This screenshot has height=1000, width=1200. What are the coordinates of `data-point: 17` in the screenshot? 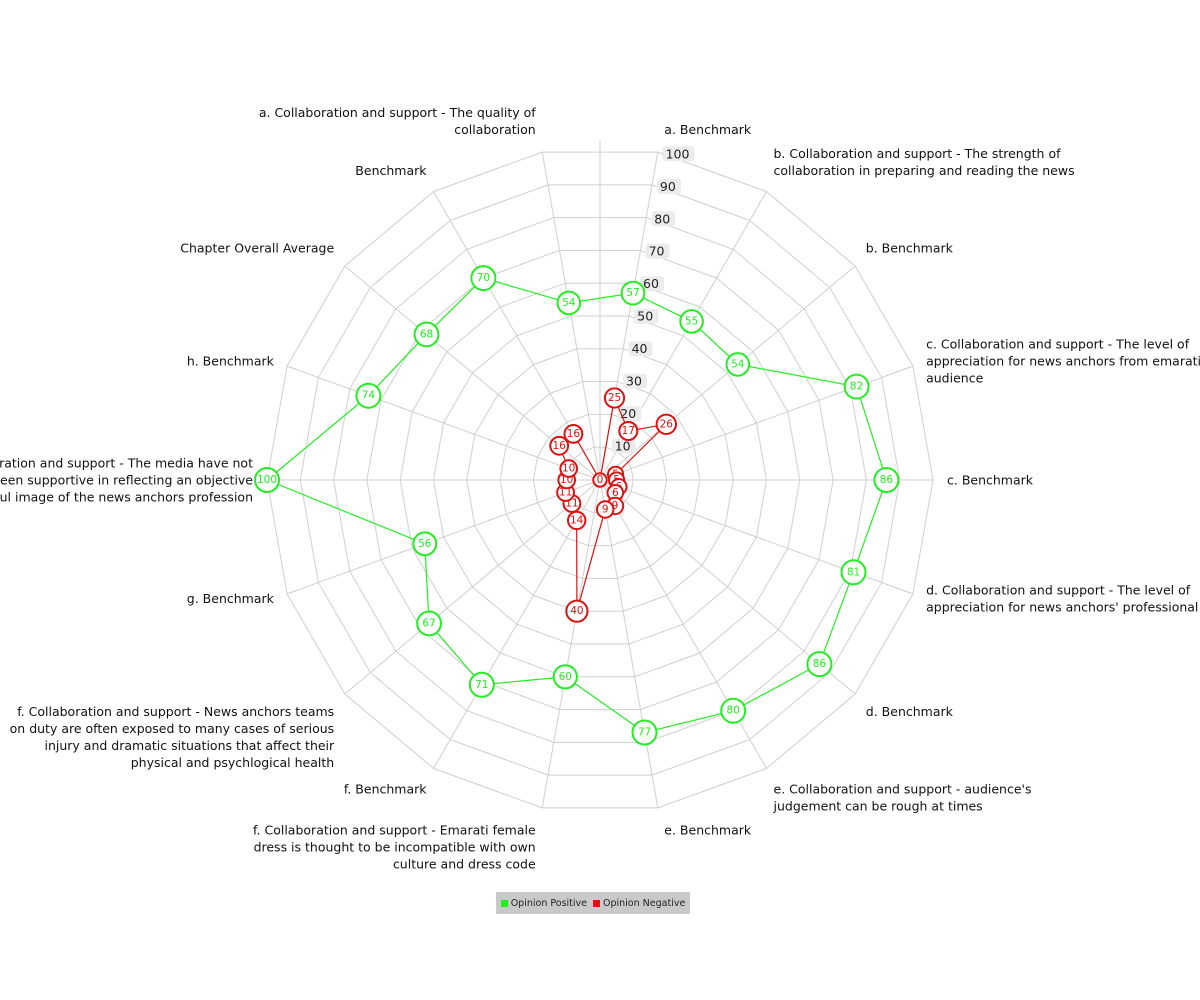 It's located at (628, 431).